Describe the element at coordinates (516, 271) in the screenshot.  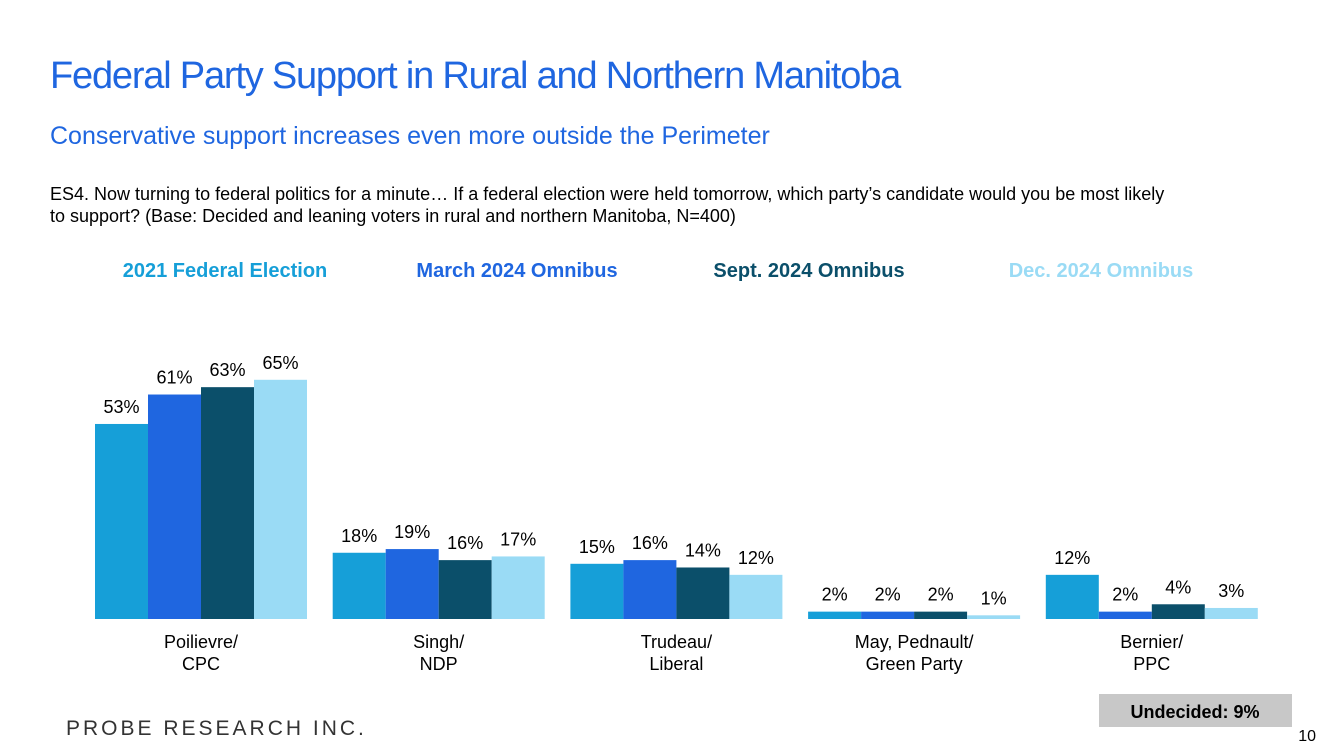
I see `legend-label: March 2024 Omnibus` at that location.